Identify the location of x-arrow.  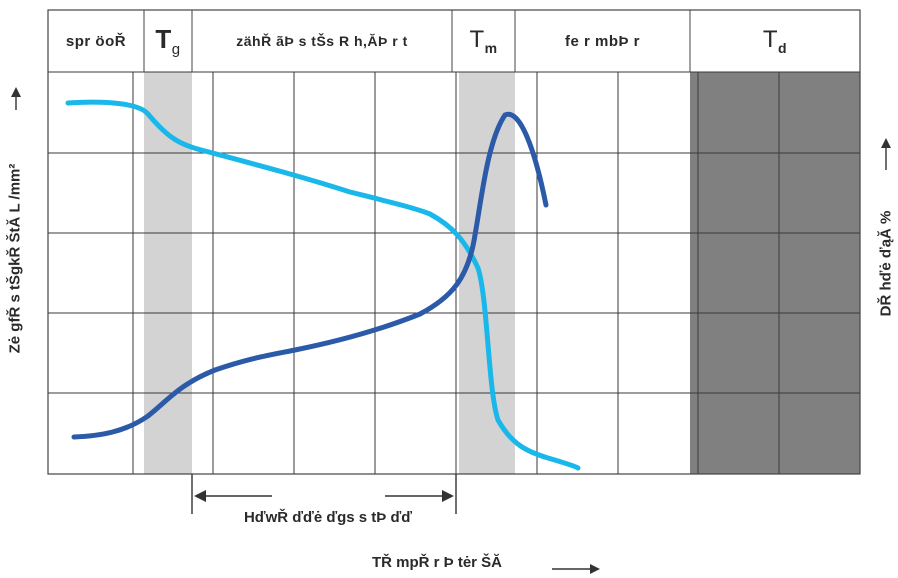
(576, 569).